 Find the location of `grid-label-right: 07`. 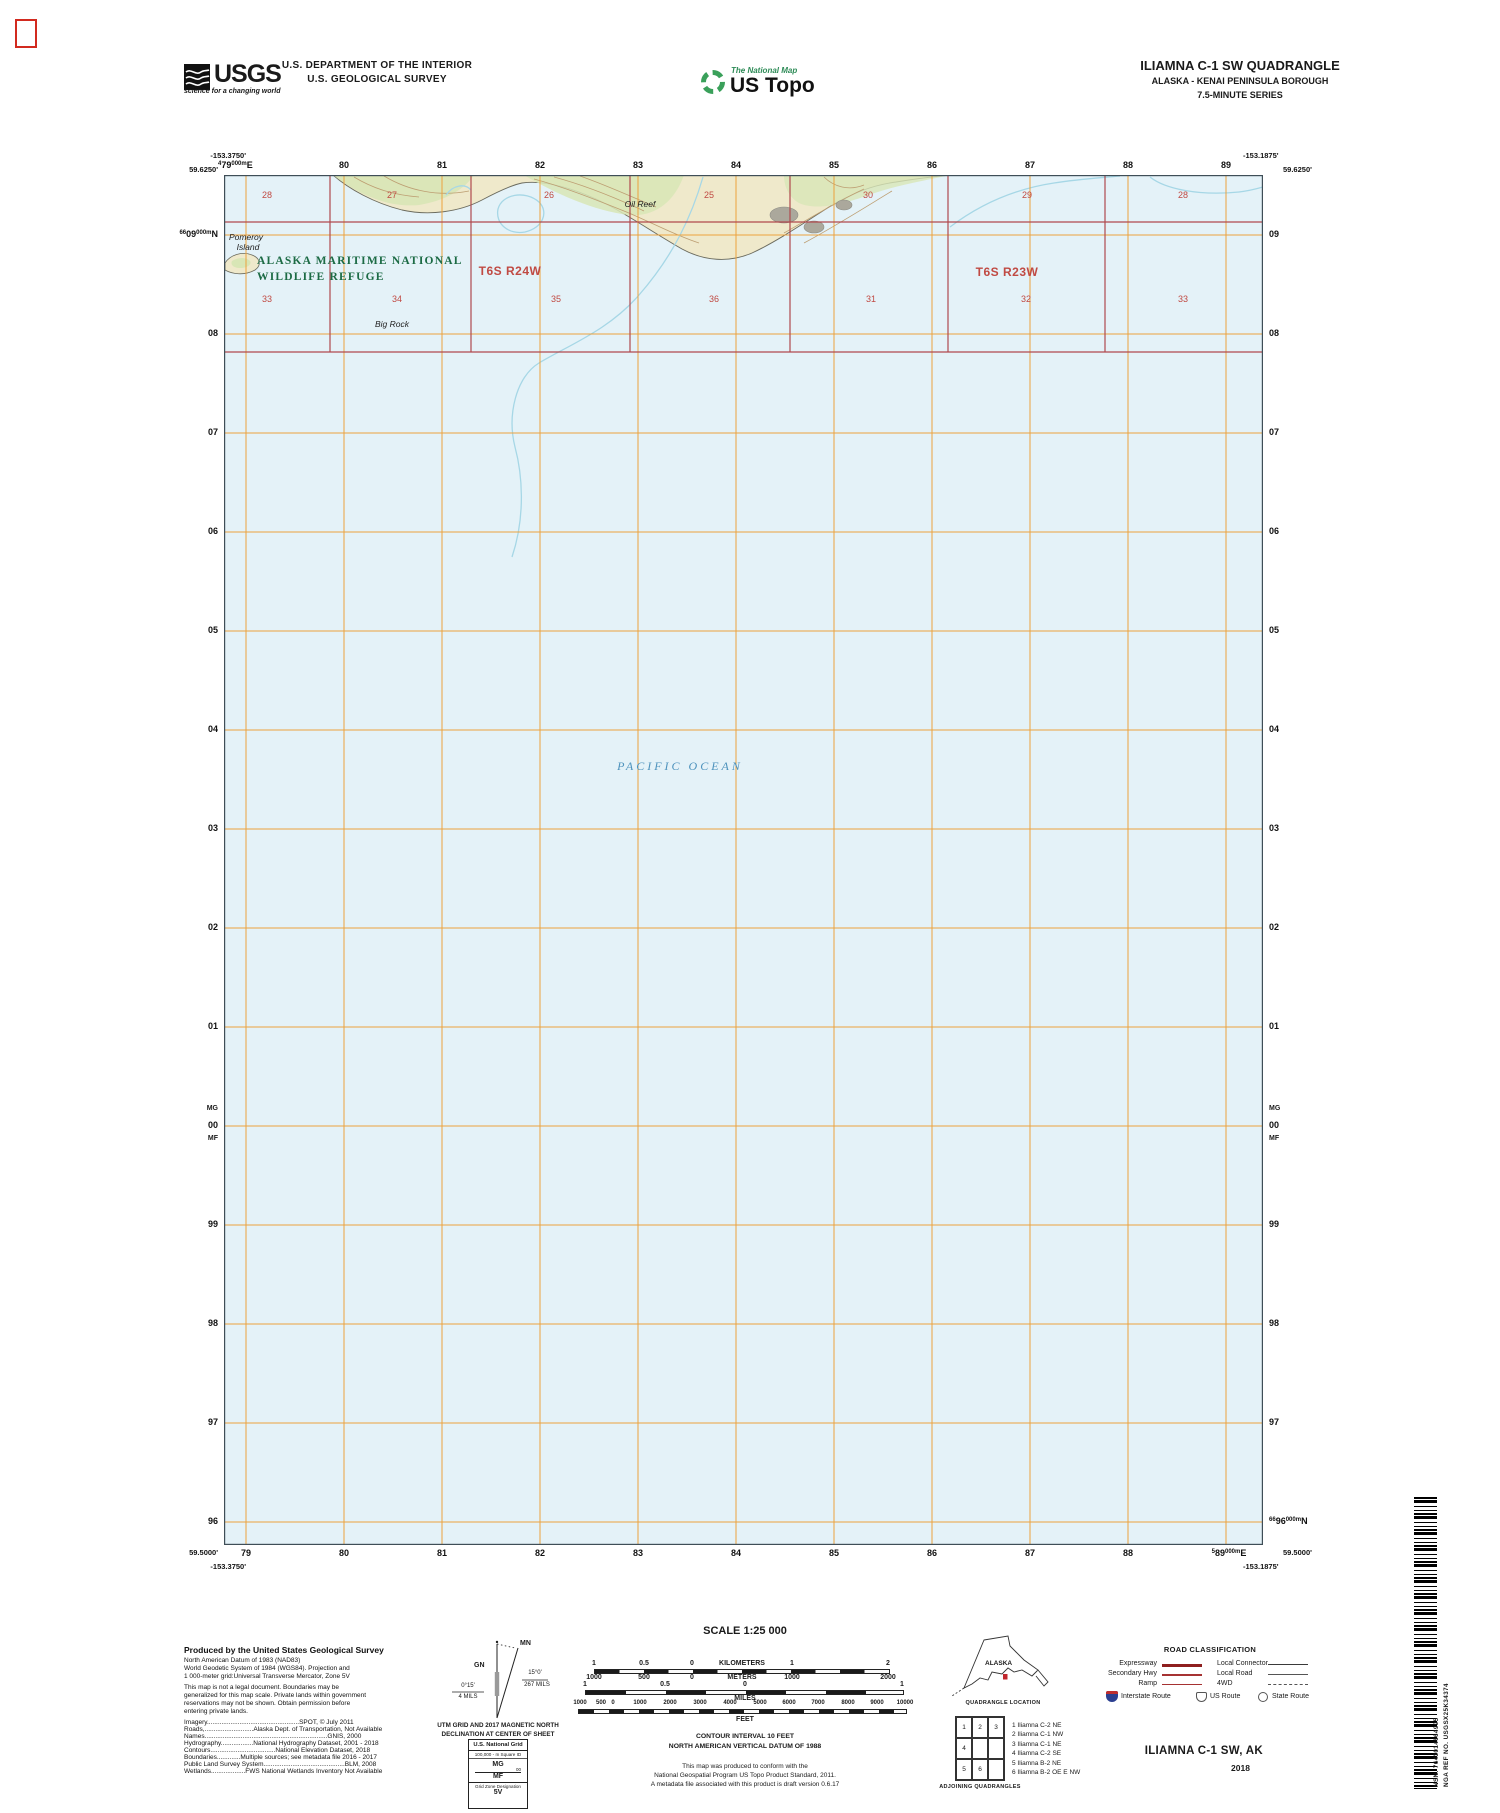

grid-label-right: 07 is located at coordinates (1274, 432).